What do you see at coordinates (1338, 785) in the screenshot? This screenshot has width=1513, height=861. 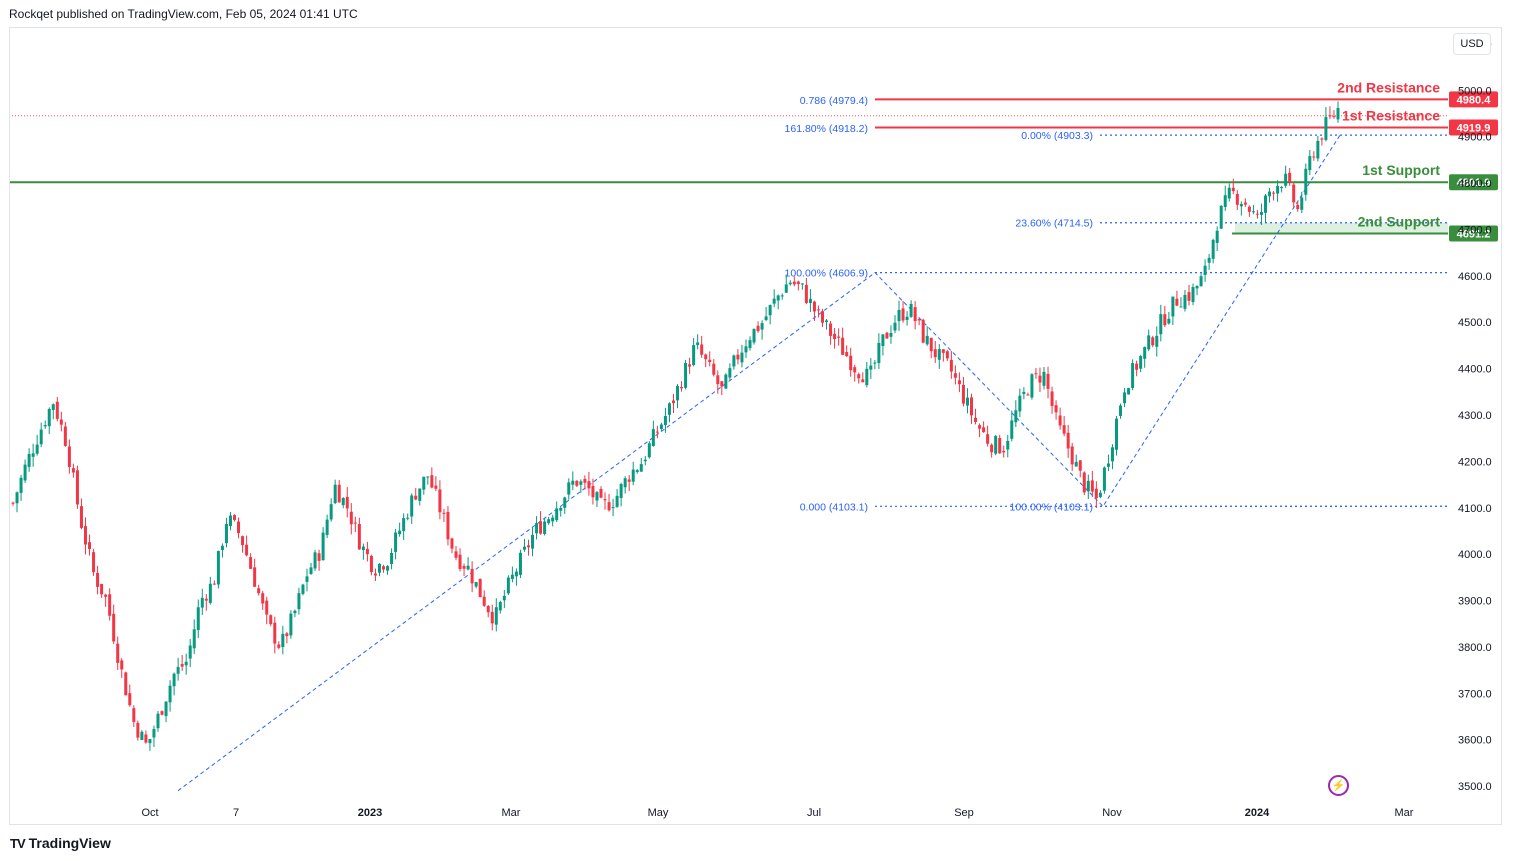 I see `lightning-icon: ⚡` at bounding box center [1338, 785].